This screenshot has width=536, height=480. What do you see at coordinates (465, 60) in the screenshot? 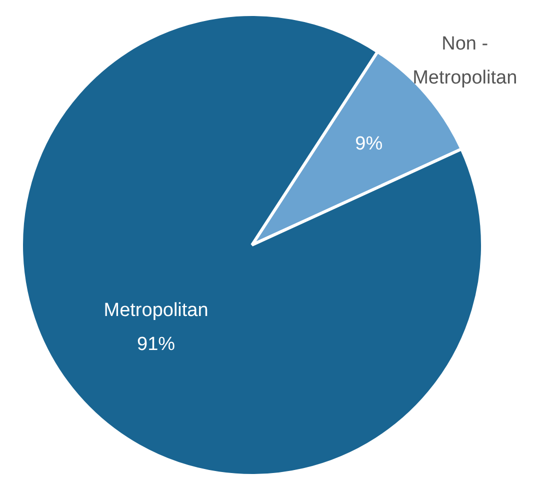
I see `slice-label: Non - Metropolitan` at bounding box center [465, 60].